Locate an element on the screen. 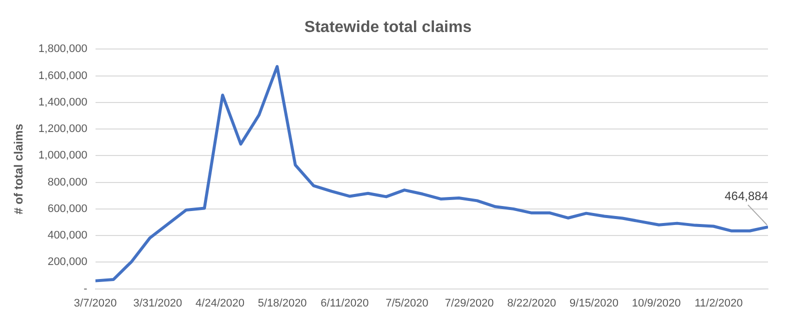 The width and height of the screenshot is (794, 321). y-tick-label: 1,200,000 is located at coordinates (63, 129).